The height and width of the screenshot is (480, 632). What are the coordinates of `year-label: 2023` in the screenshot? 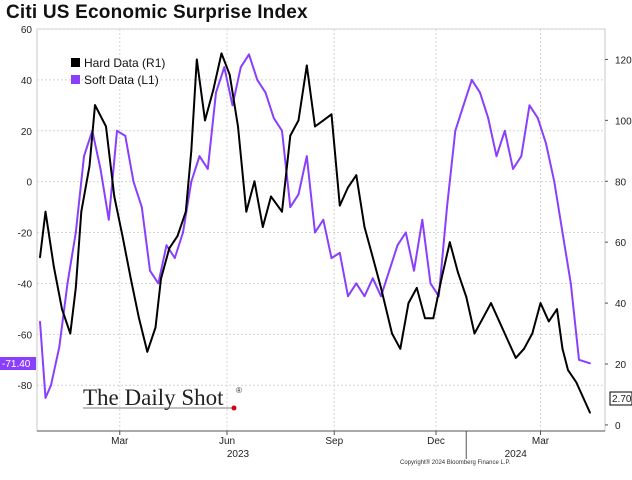 It's located at (238, 454).